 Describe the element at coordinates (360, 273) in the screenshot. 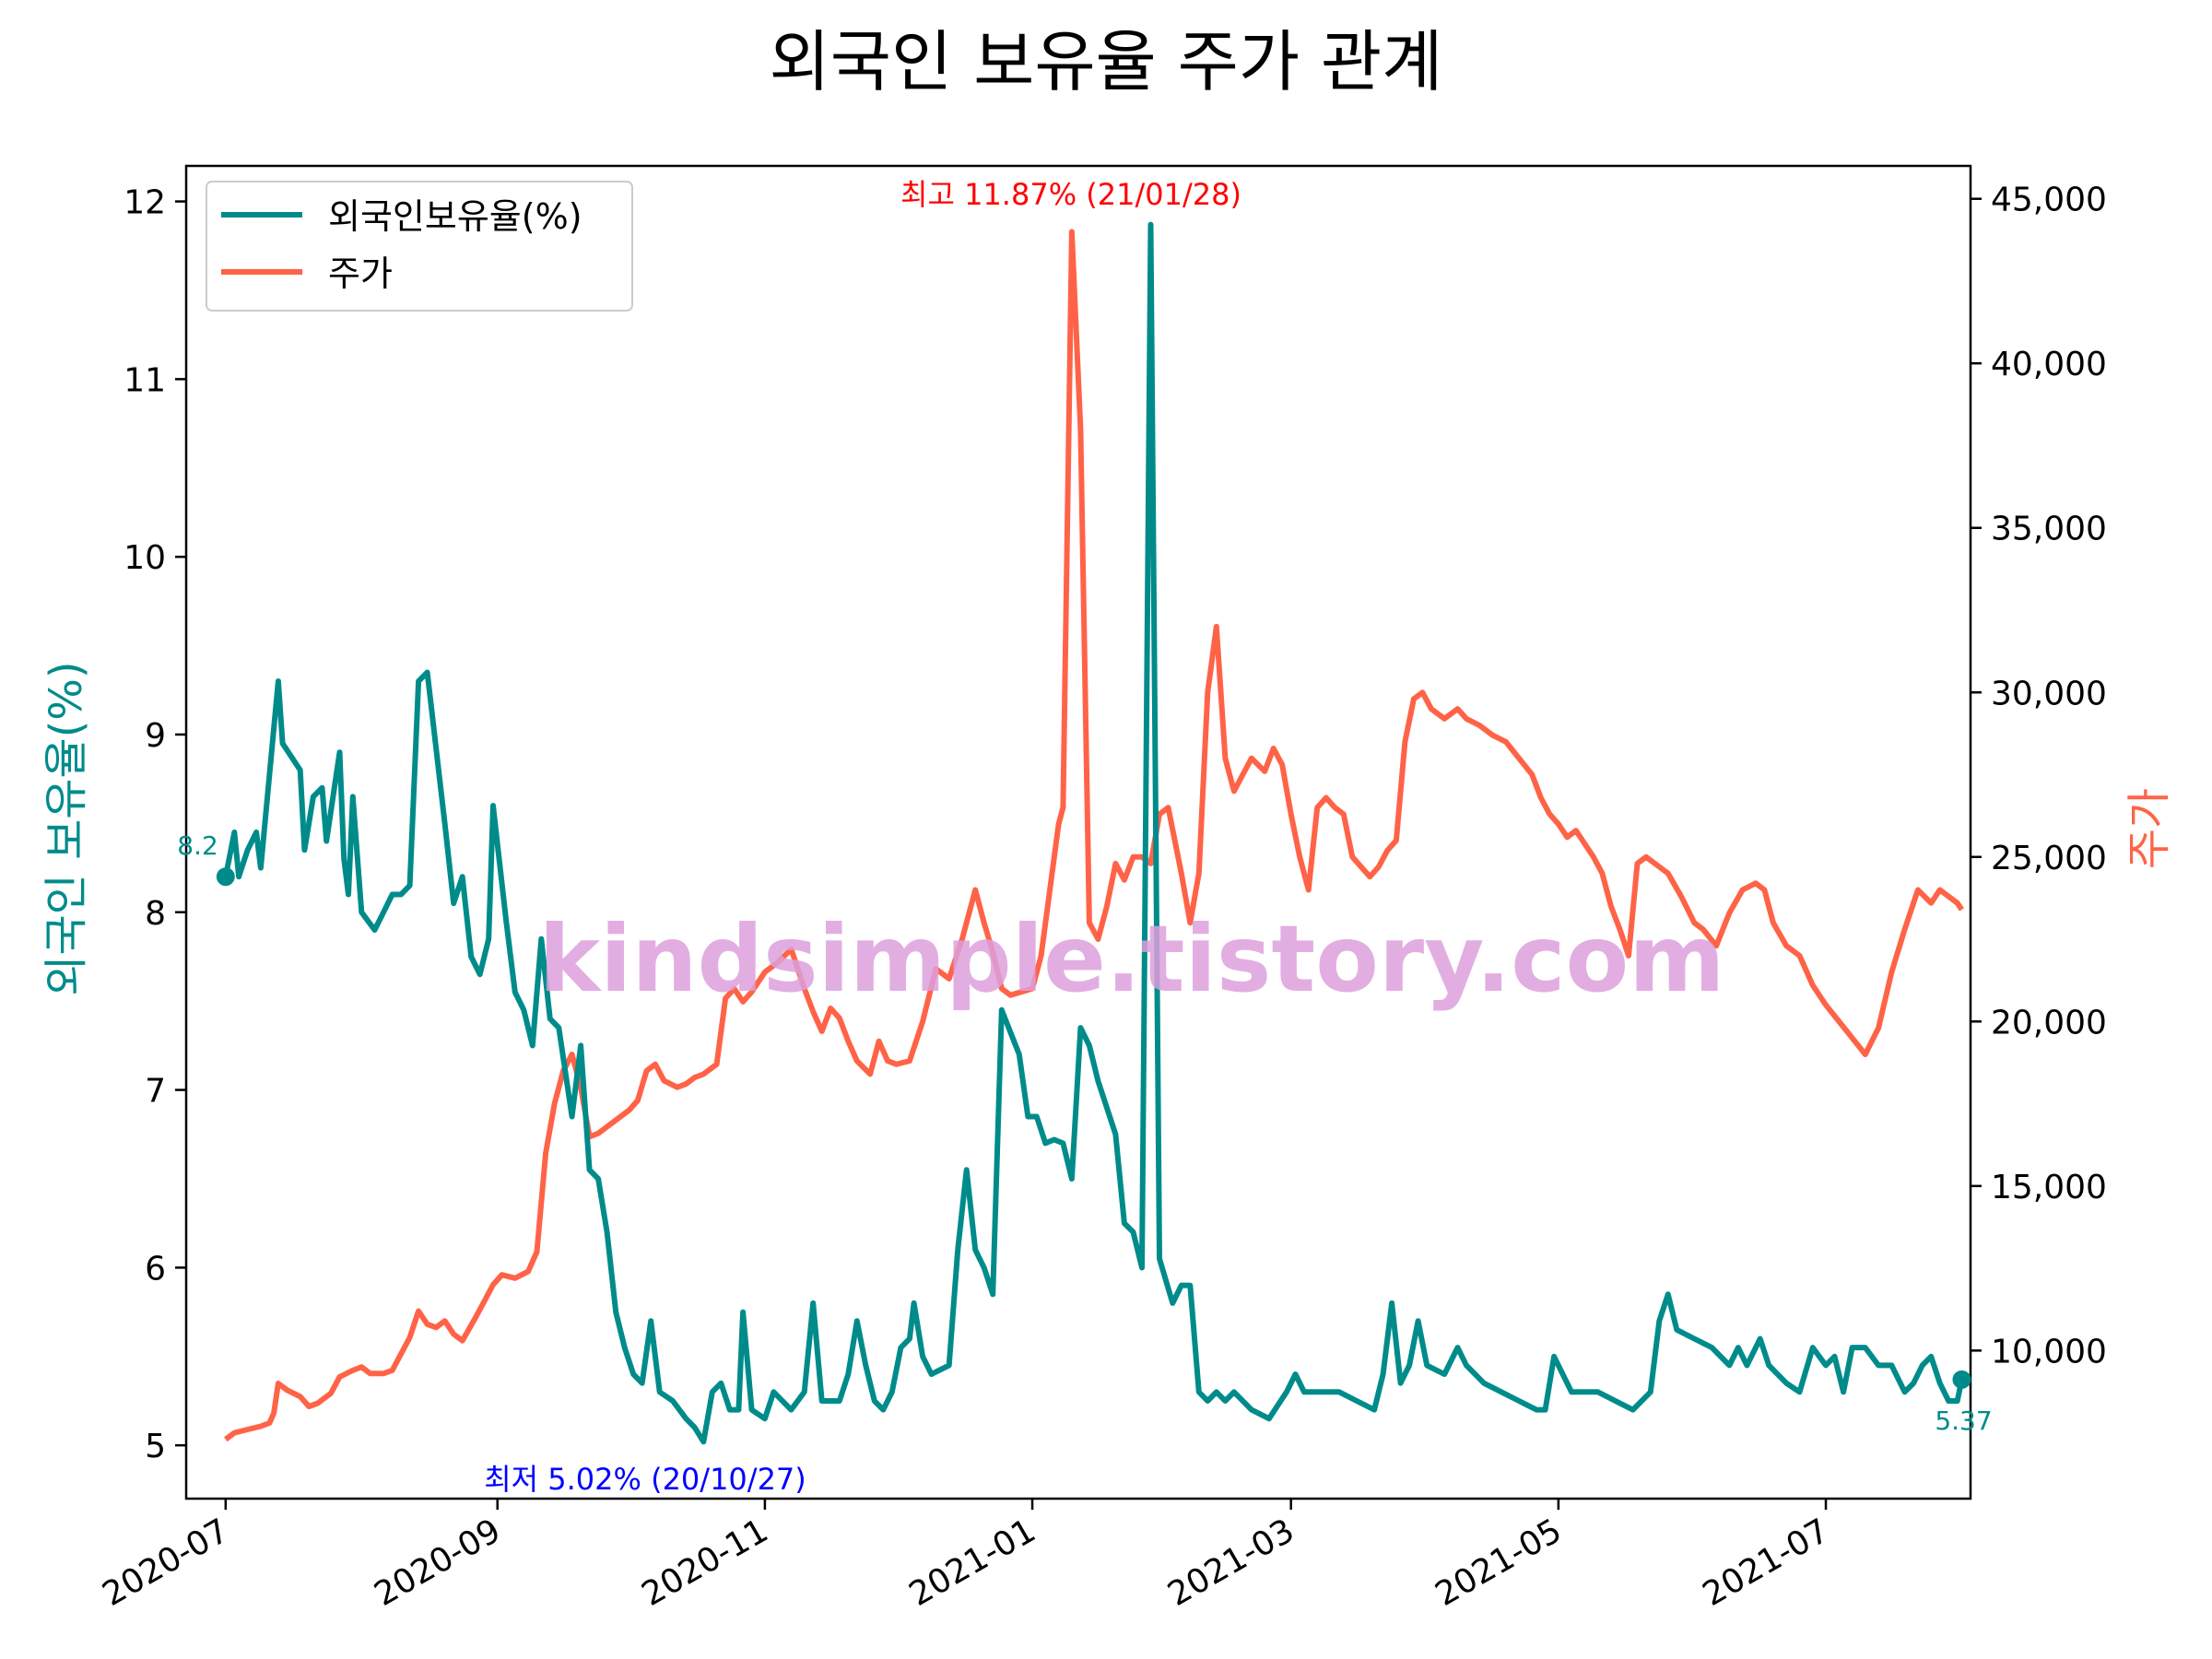

I see `legend-label-price: 주가` at that location.